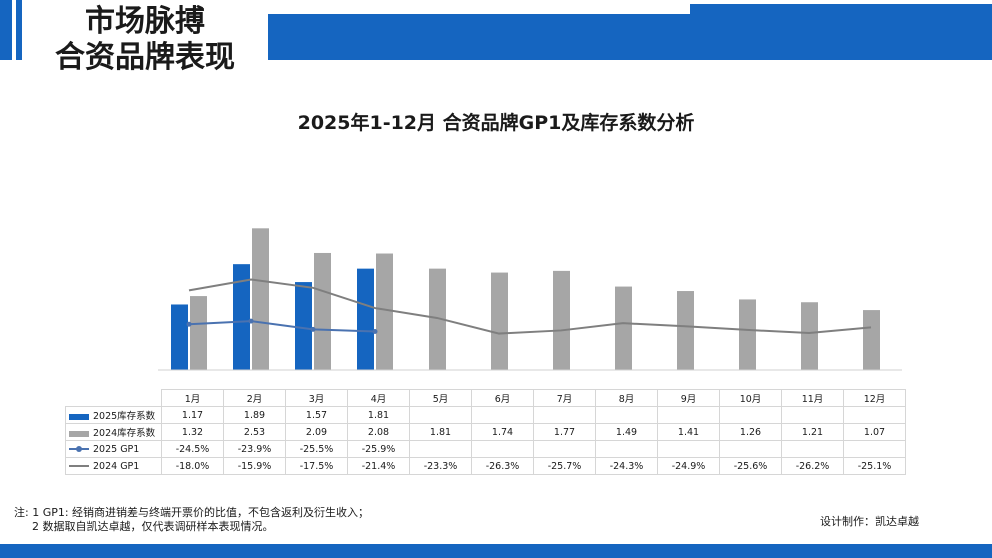  I want to click on line-2024-gp1, so click(530, 306).